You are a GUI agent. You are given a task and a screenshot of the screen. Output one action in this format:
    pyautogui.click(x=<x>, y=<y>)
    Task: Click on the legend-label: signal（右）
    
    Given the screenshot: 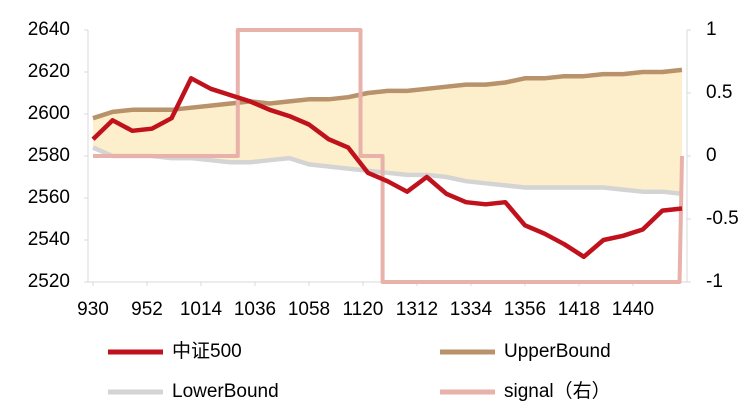 What is the action you would take?
    pyautogui.click(x=557, y=391)
    